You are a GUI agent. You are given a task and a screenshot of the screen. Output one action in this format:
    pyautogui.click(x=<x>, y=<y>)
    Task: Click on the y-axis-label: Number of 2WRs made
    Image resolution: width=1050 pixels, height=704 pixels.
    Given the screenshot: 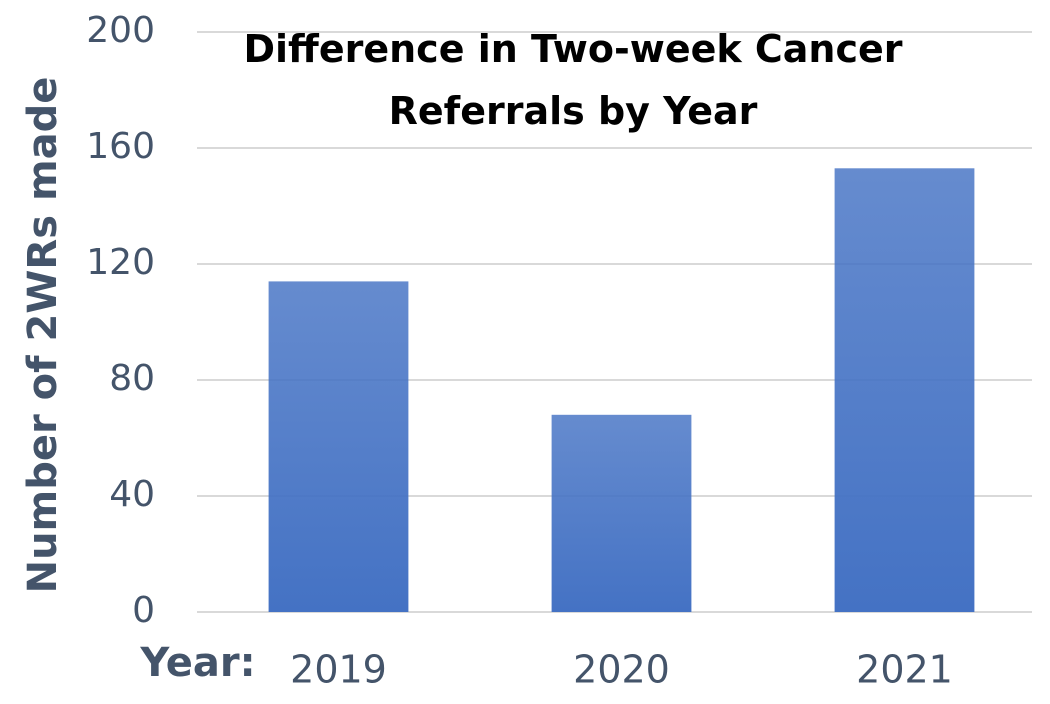 What is the action you would take?
    pyautogui.click(x=43, y=335)
    